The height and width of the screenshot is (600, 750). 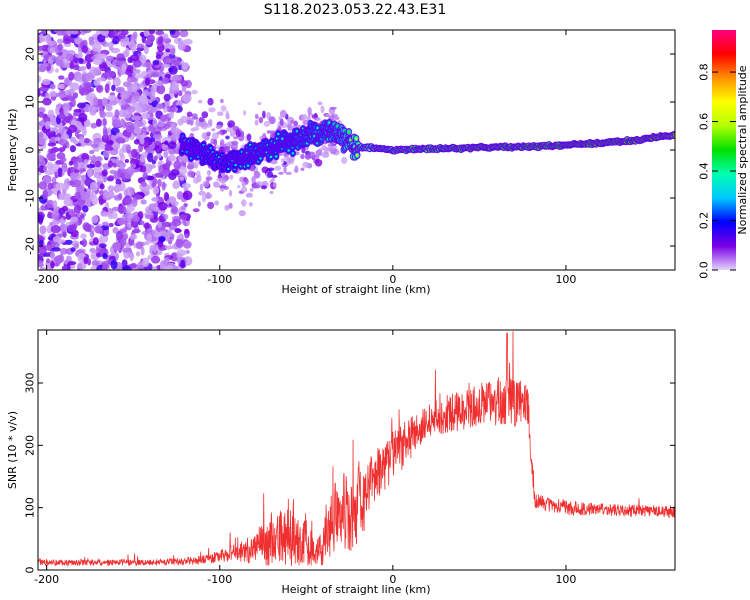 What do you see at coordinates (12, 450) in the screenshot?
I see `snr-y-label: SNR (10 * v/v)` at bounding box center [12, 450].